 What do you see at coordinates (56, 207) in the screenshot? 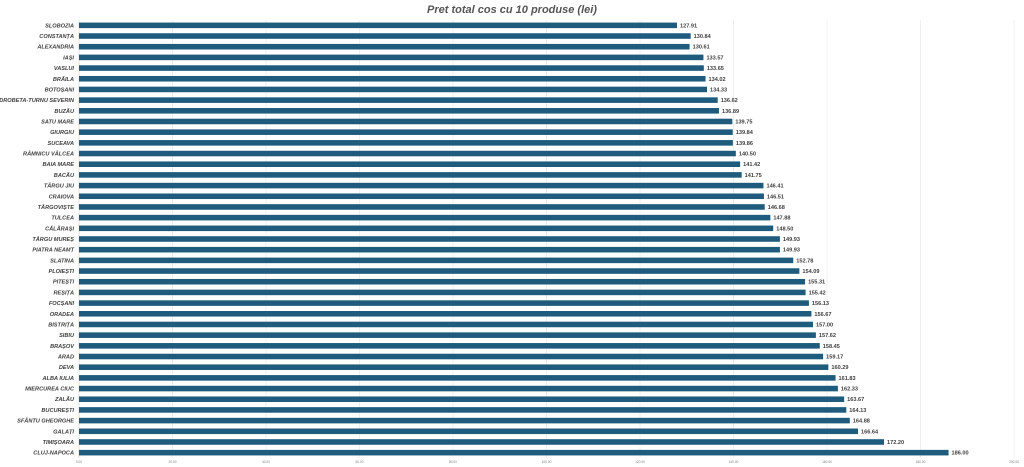
I see `category-label: TÂRGOVIȘTE` at bounding box center [56, 207].